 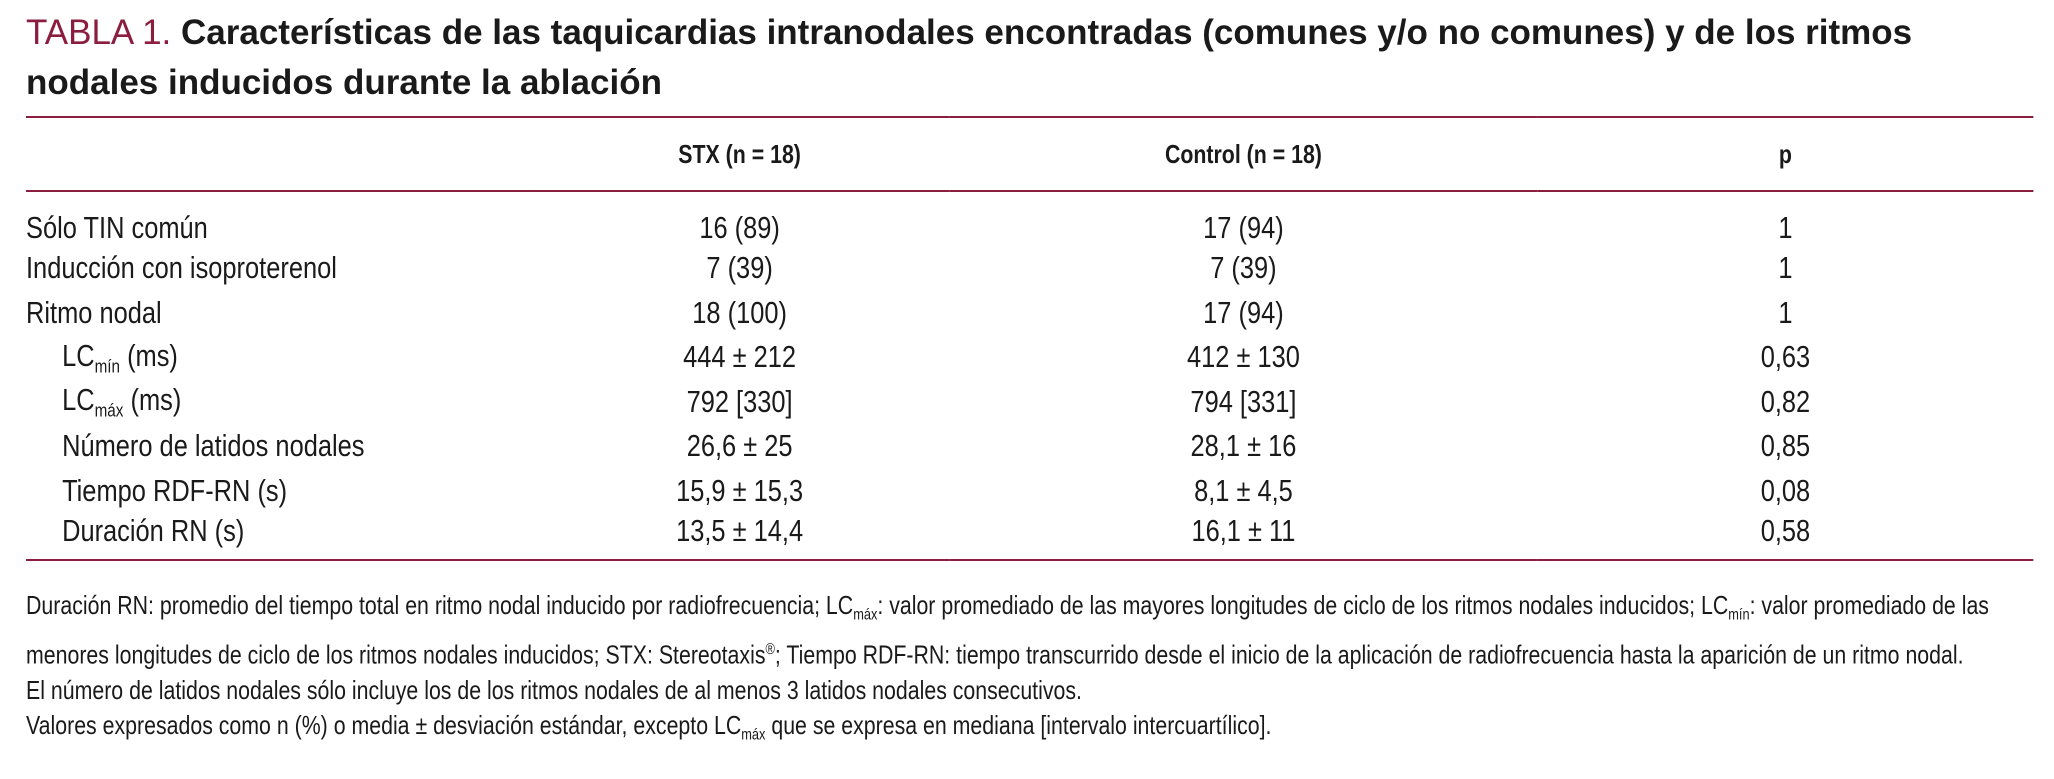 What do you see at coordinates (1243, 401) in the screenshot?
I see `table-cell: 794 [331]` at bounding box center [1243, 401].